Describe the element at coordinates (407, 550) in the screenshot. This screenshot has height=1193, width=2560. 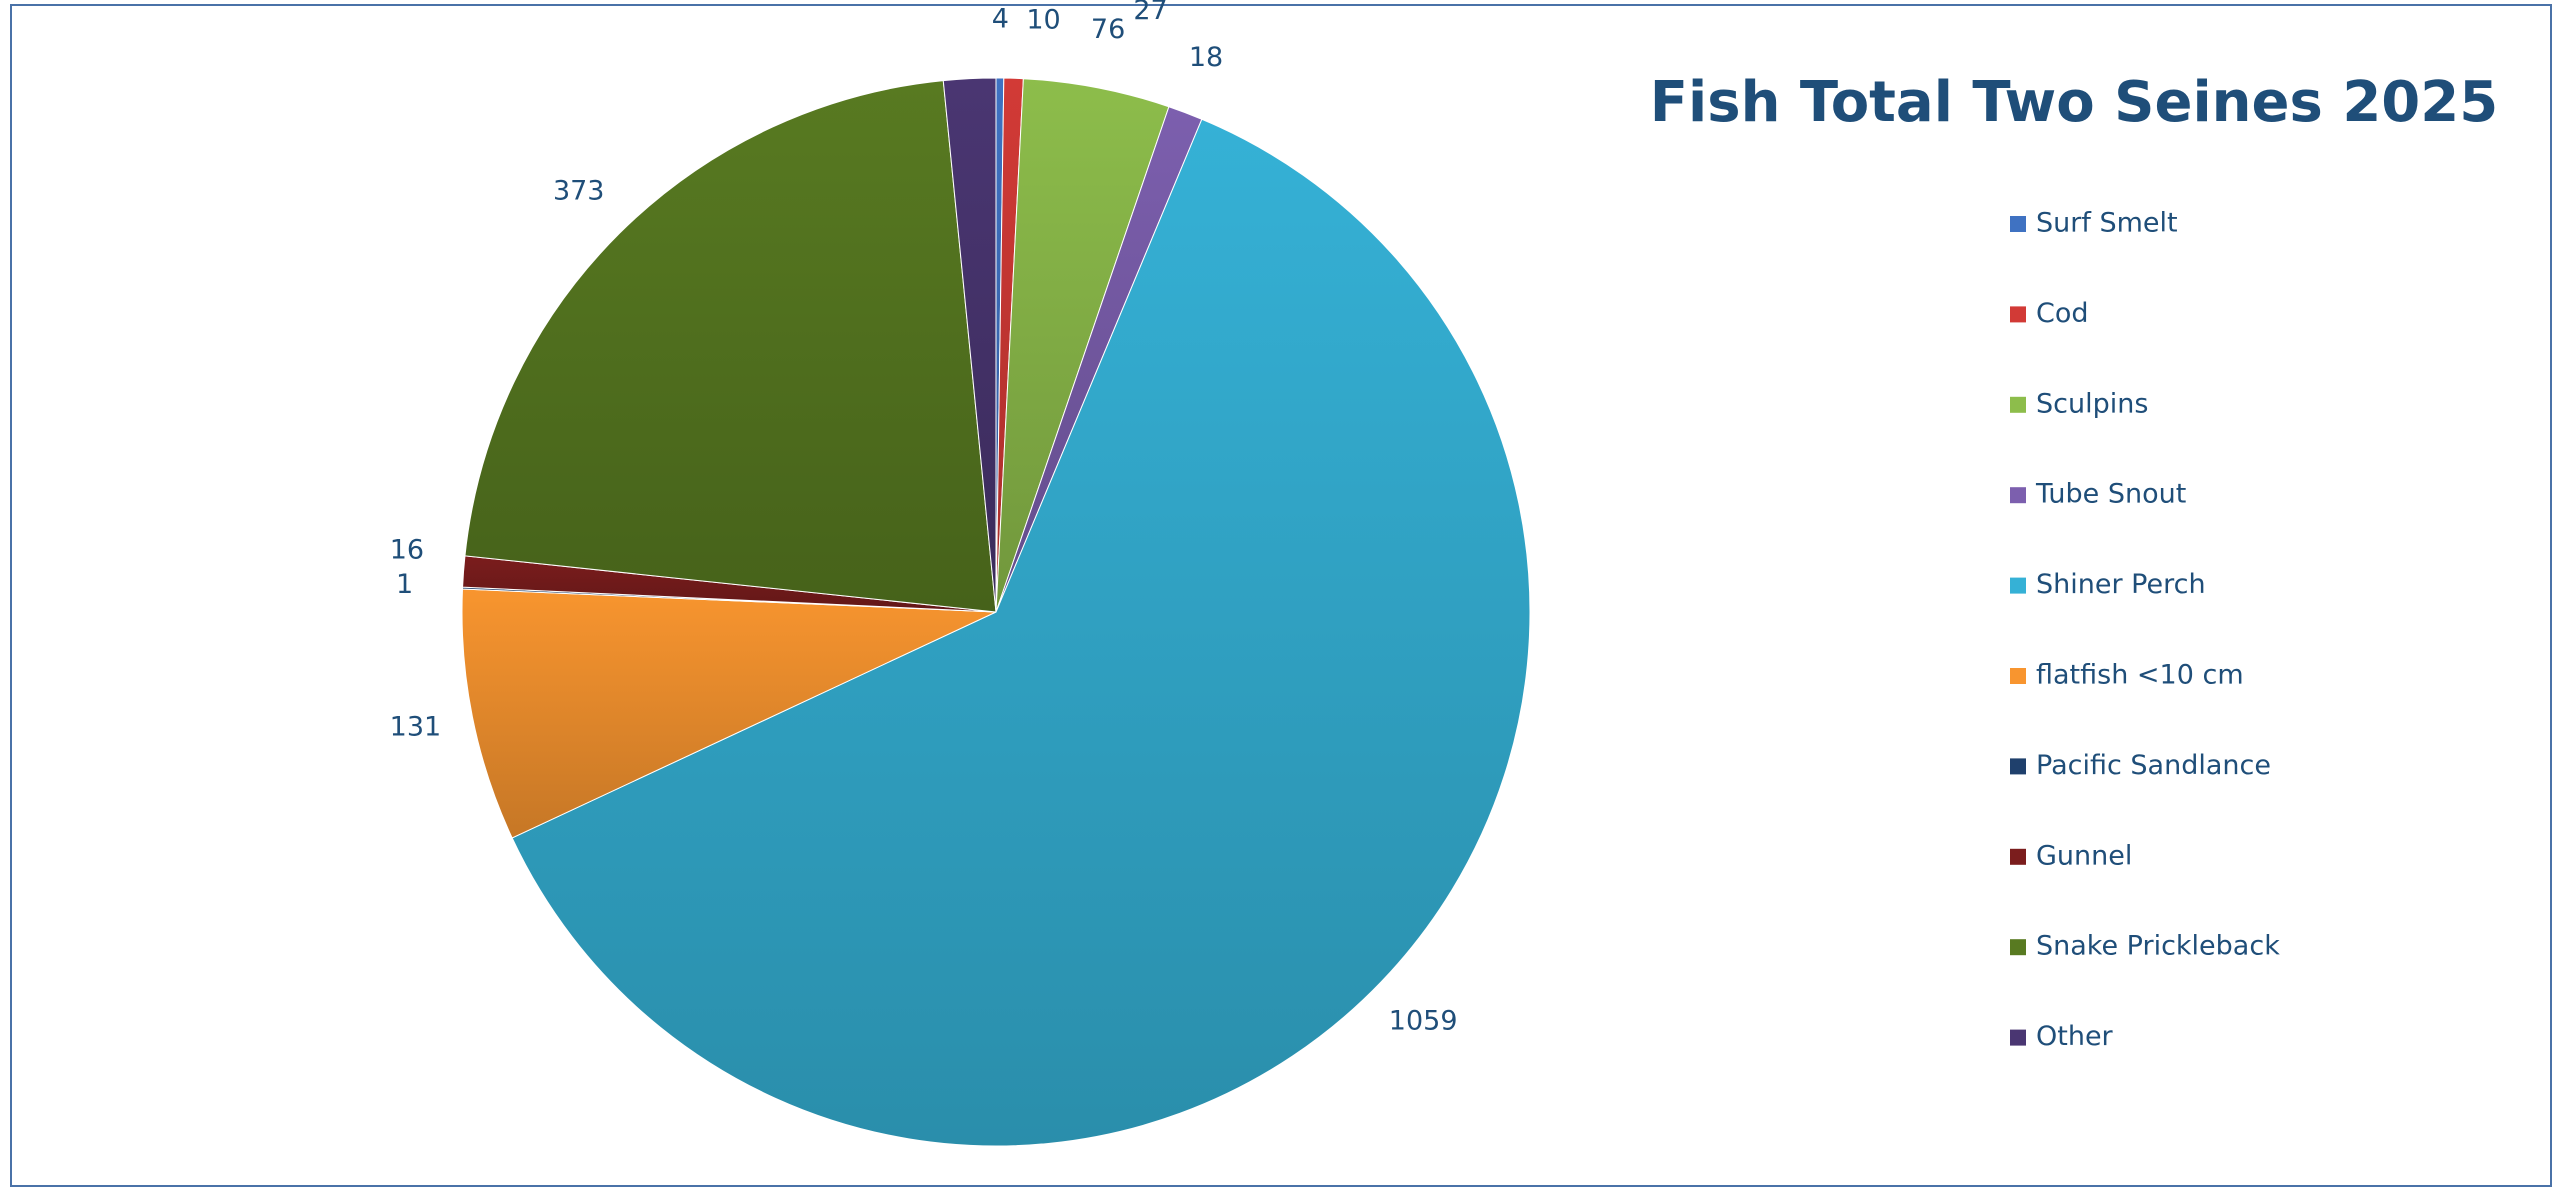
I see `data-label: 16` at that location.